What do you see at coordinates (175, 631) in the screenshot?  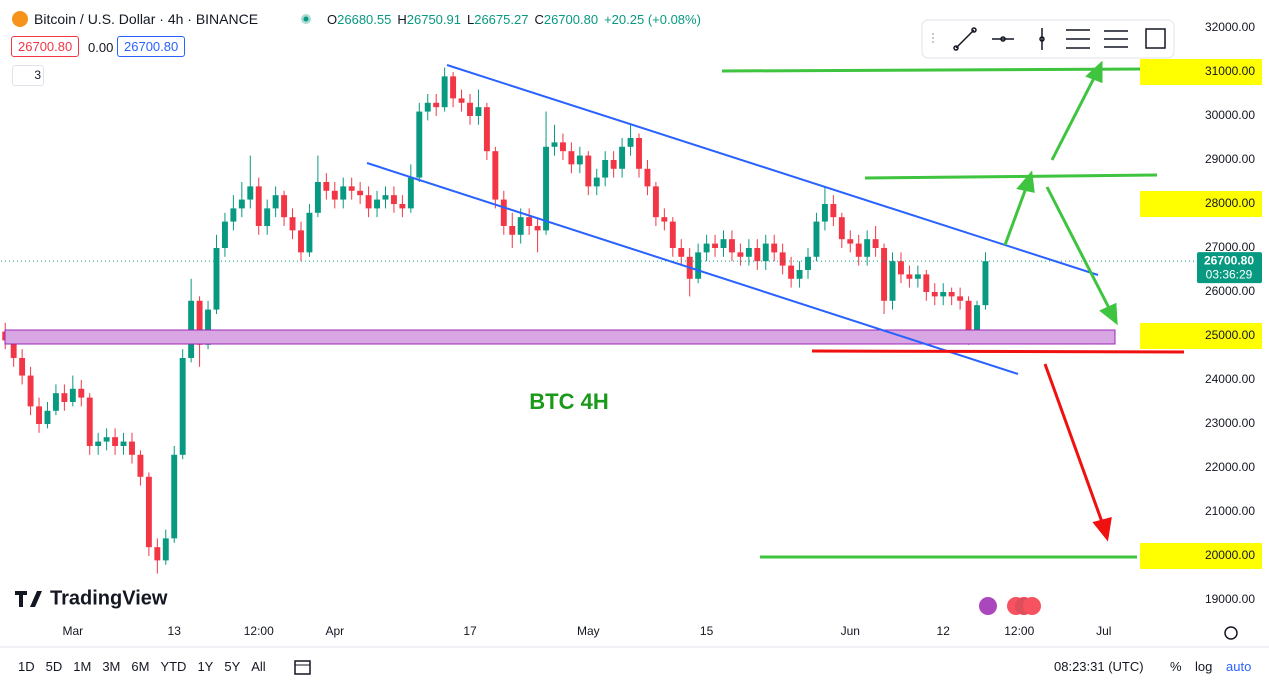 I see `x-tick-label: 13` at bounding box center [175, 631].